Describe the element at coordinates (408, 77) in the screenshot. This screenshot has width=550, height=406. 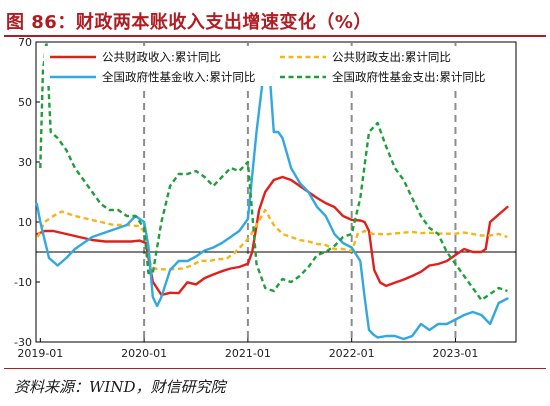
I see `legend-label-s4: 全国政府性基金支出:累计同比` at that location.